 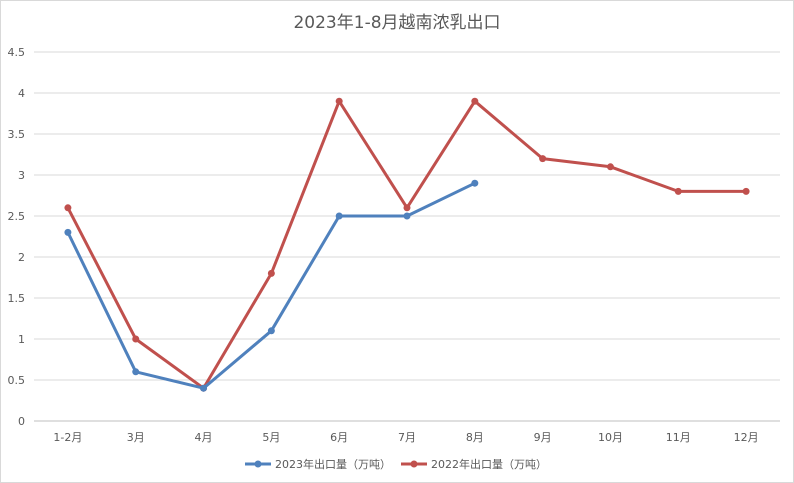 I want to click on y-tick-label: 3, so click(x=21, y=175).